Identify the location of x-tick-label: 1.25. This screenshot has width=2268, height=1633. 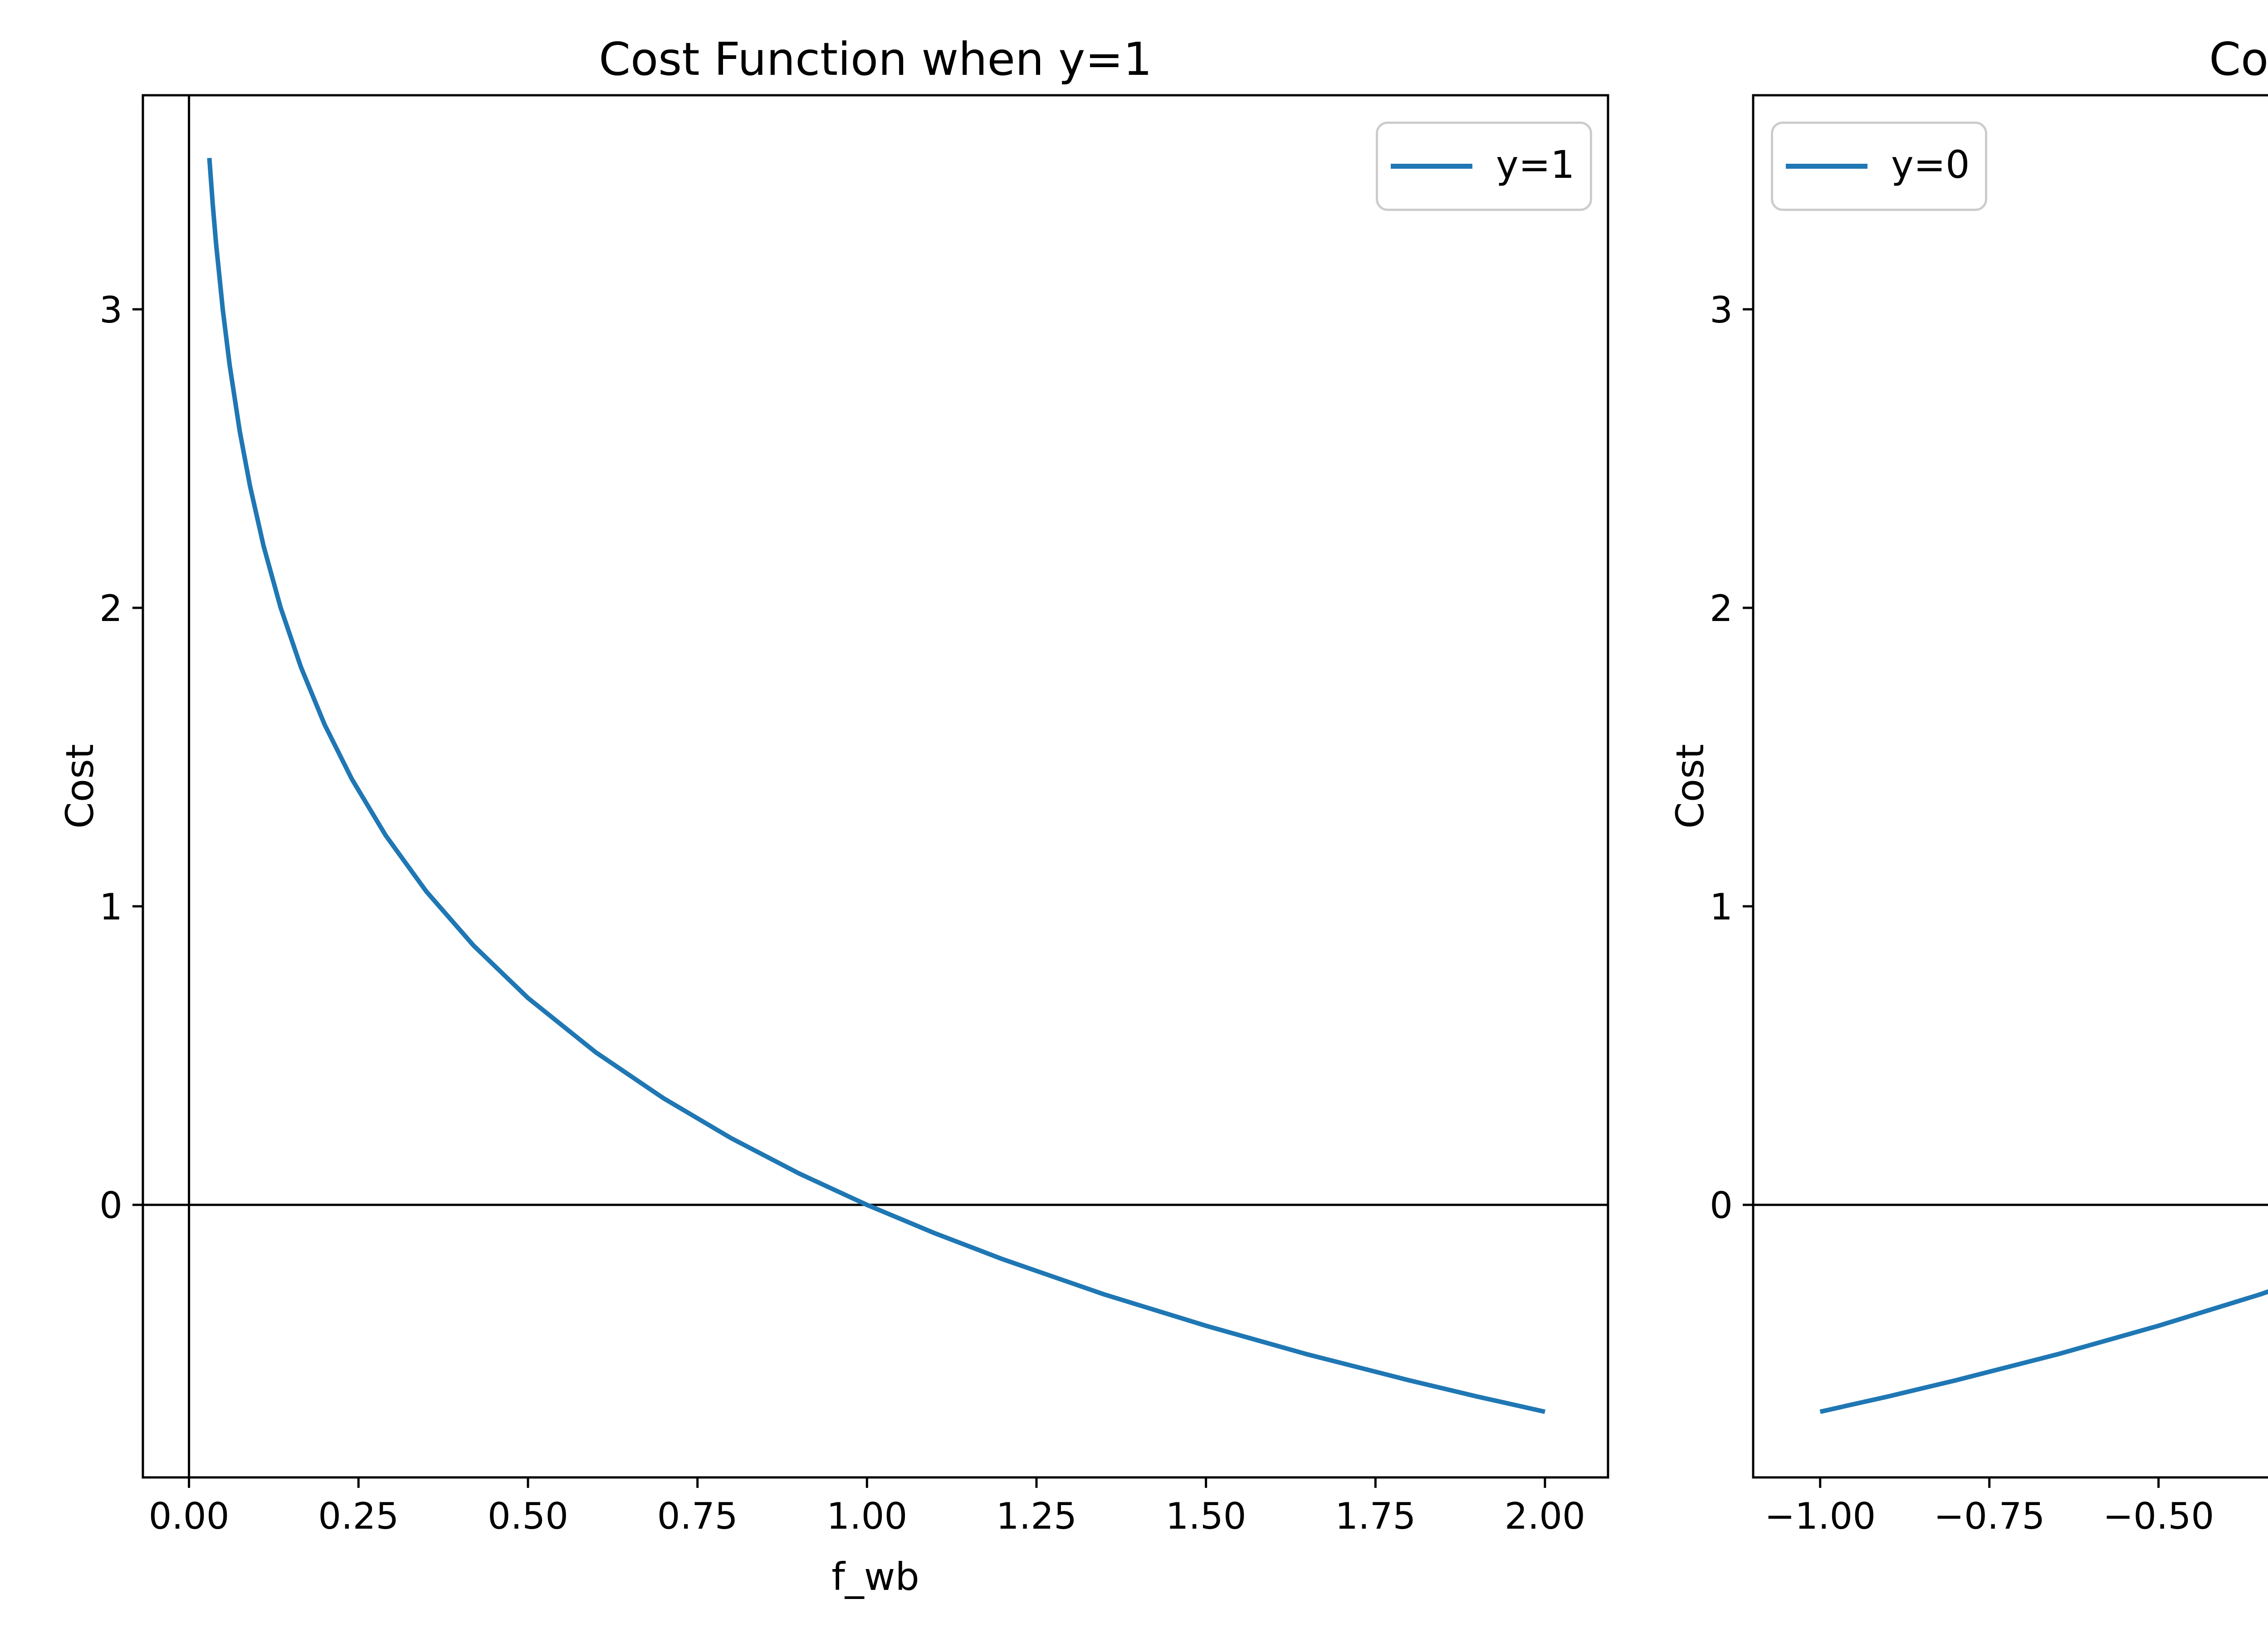
(1036, 1516).